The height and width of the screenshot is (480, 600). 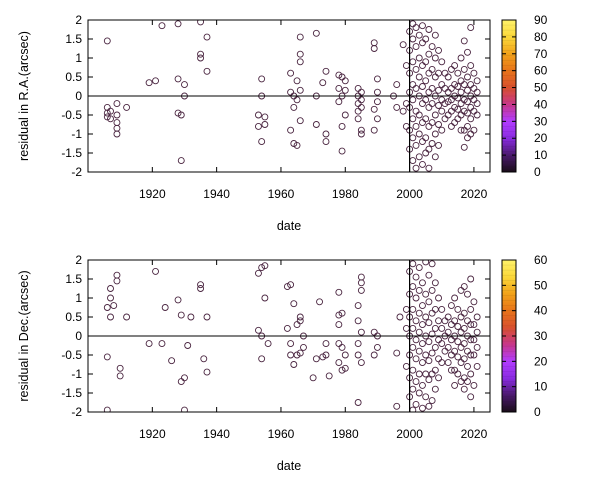 I want to click on colorbar-tick-label: 0, so click(x=537, y=172).